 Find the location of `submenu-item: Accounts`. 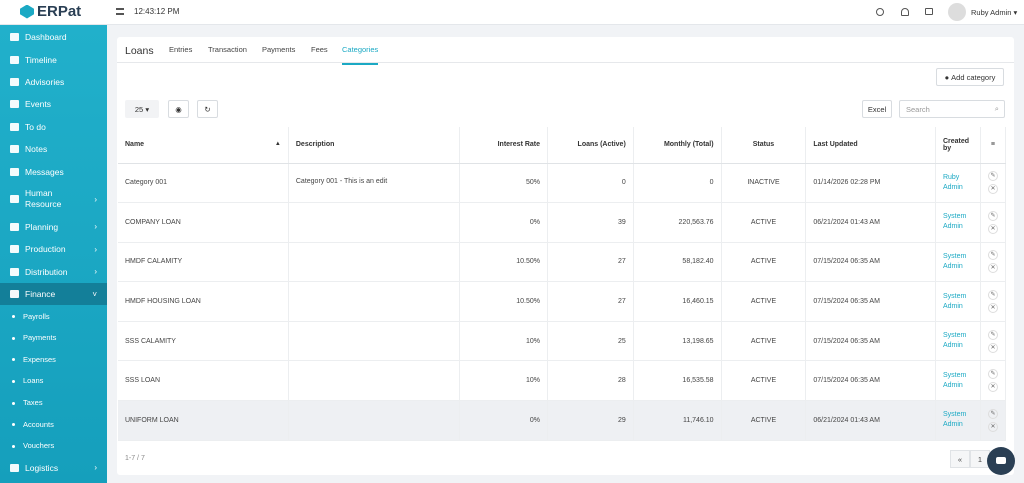

submenu-item: Accounts is located at coordinates (53, 424).